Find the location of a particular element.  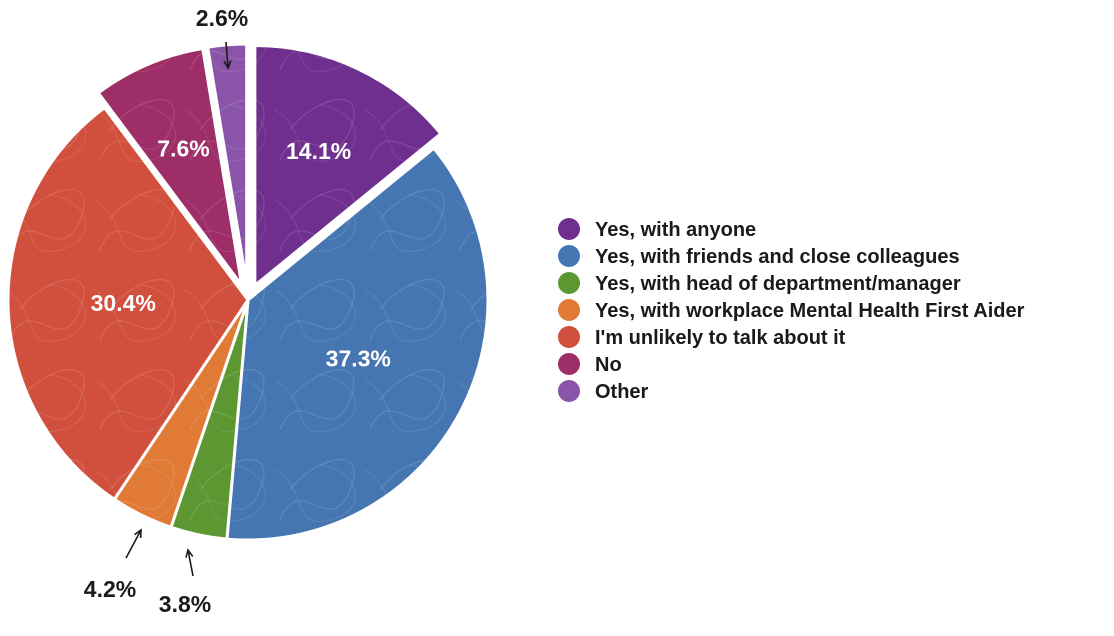

pie-callouts is located at coordinates (178, 309).